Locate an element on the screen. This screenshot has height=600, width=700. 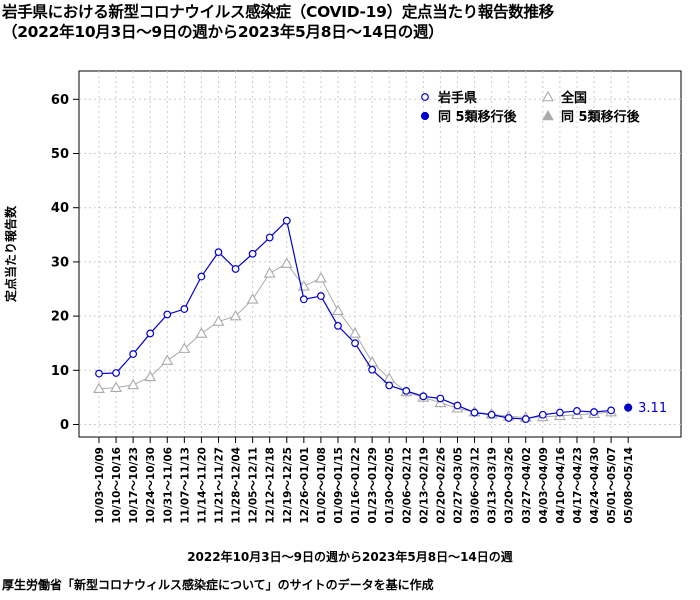
x-tick-label: 12/12〜12/18 is located at coordinates (271, 485).